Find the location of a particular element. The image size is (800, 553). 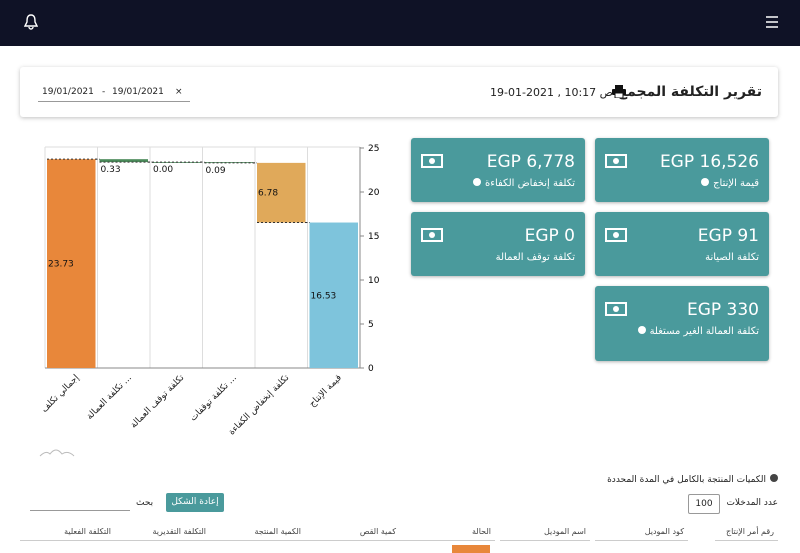

table-title-text: الكميات المنتجة بالكامل في المدة المحددة is located at coordinates (686, 480).